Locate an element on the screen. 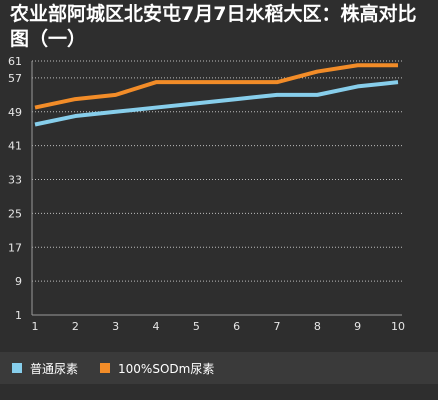 The height and width of the screenshot is (400, 438). x-tick-label: 4 is located at coordinates (156, 326).